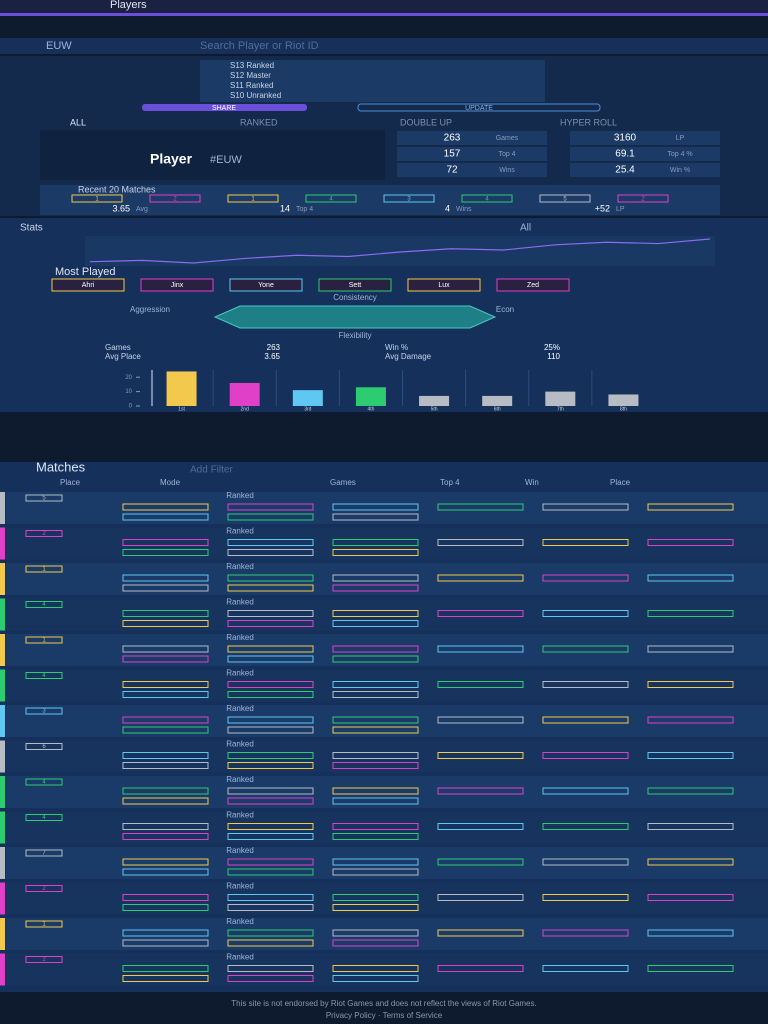 Image resolution: width=768 pixels, height=1024 pixels. What do you see at coordinates (252, 65) in the screenshot?
I see `season-item: S13 Ranked` at bounding box center [252, 65].